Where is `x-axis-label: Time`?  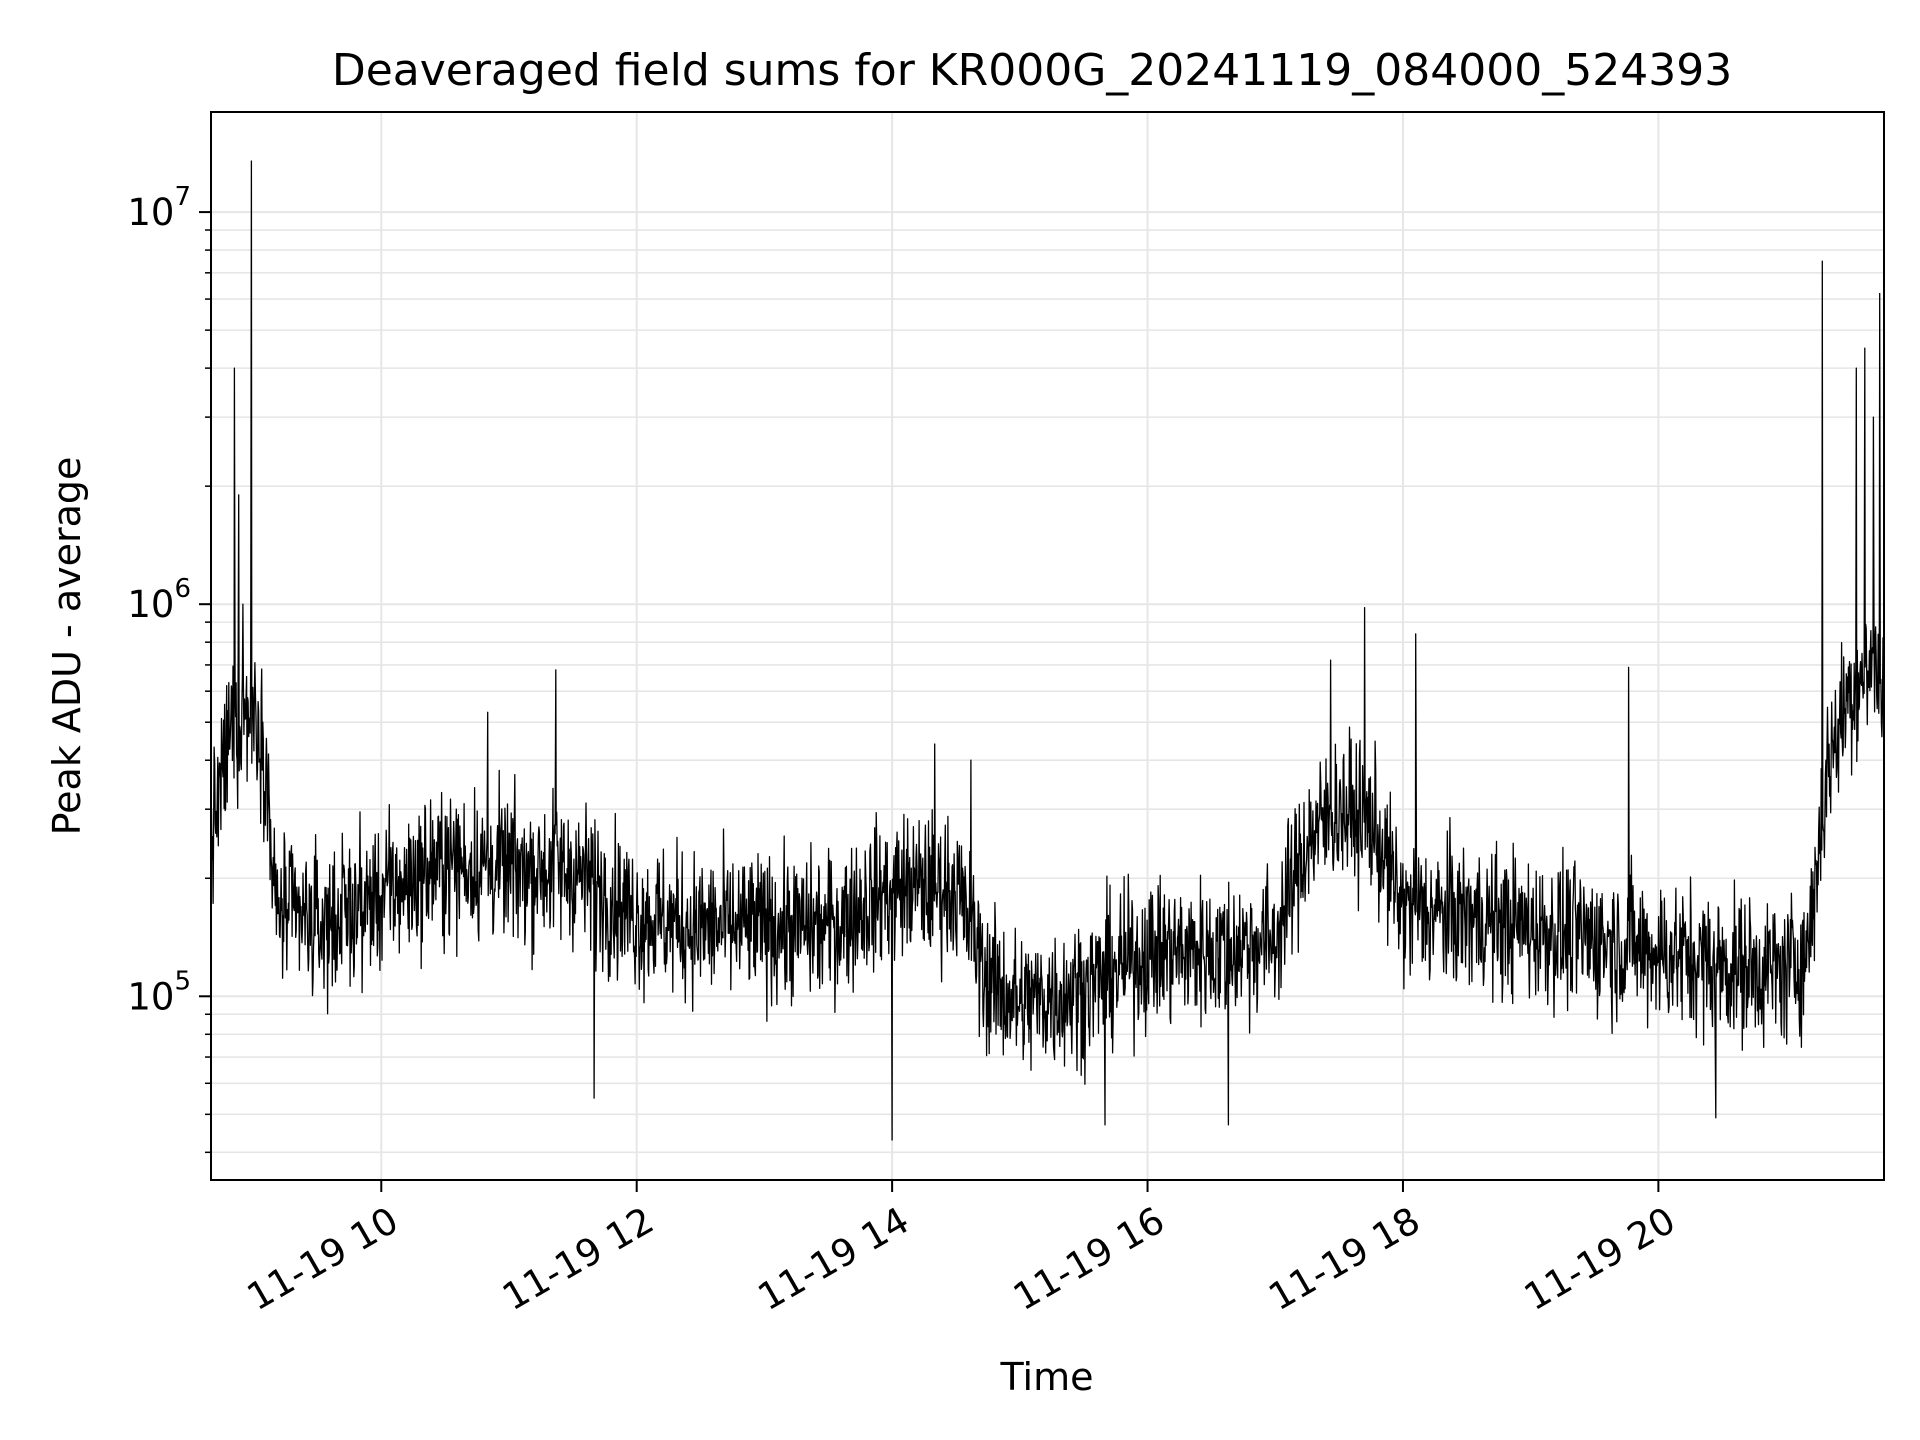
x-axis-label: Time is located at coordinates (1047, 1377).